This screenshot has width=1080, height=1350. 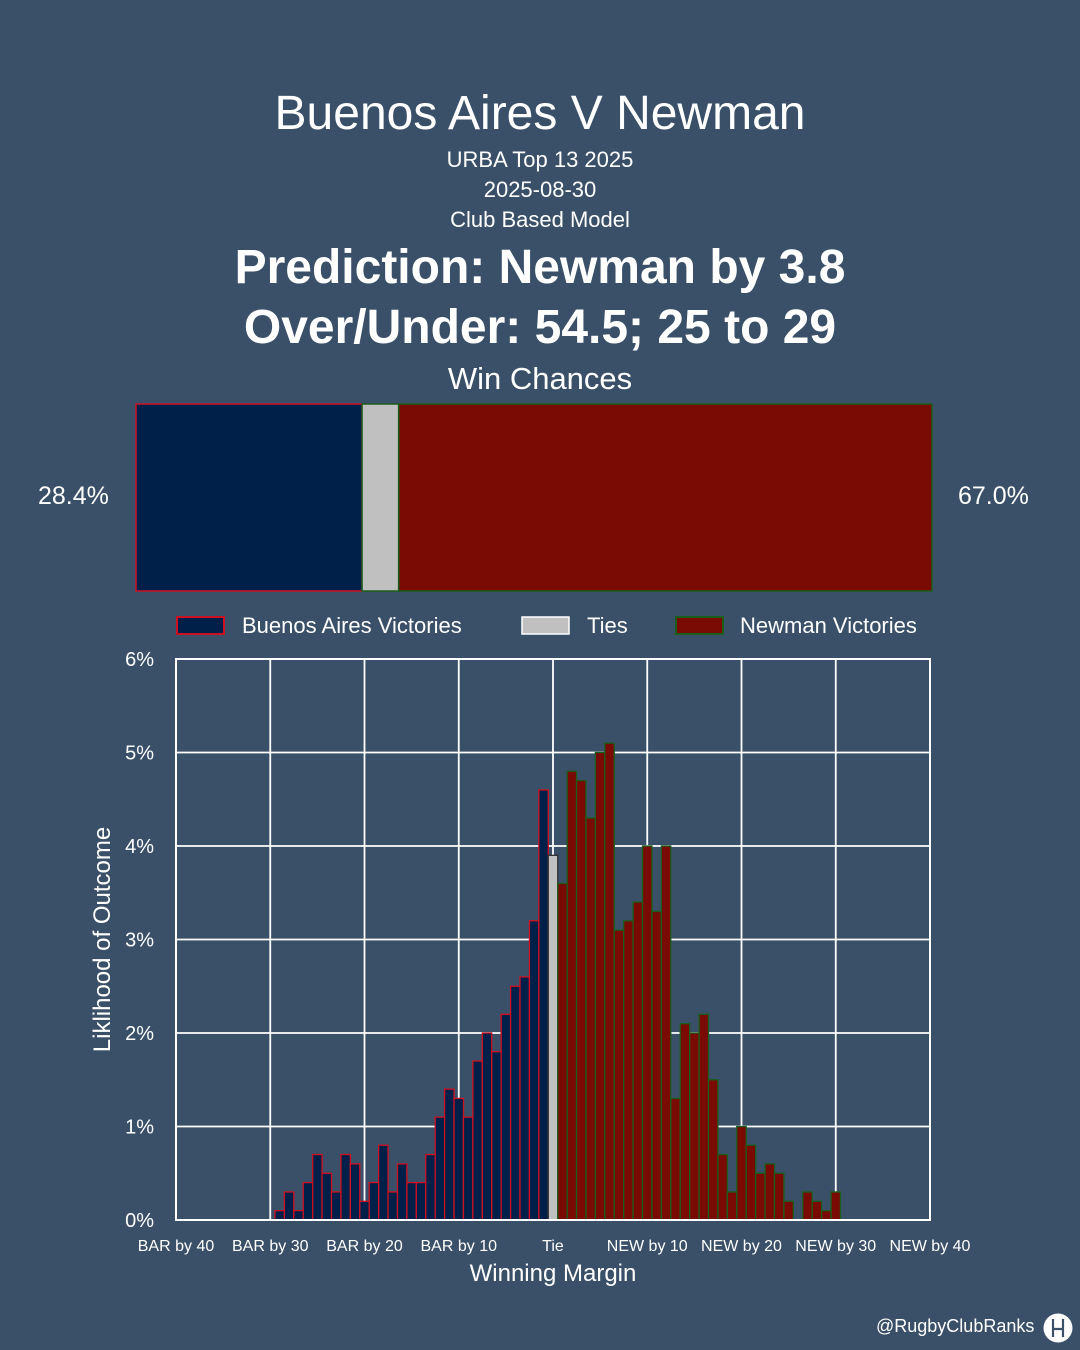 What do you see at coordinates (139, 754) in the screenshot?
I see `y-tick-label: 5%` at bounding box center [139, 754].